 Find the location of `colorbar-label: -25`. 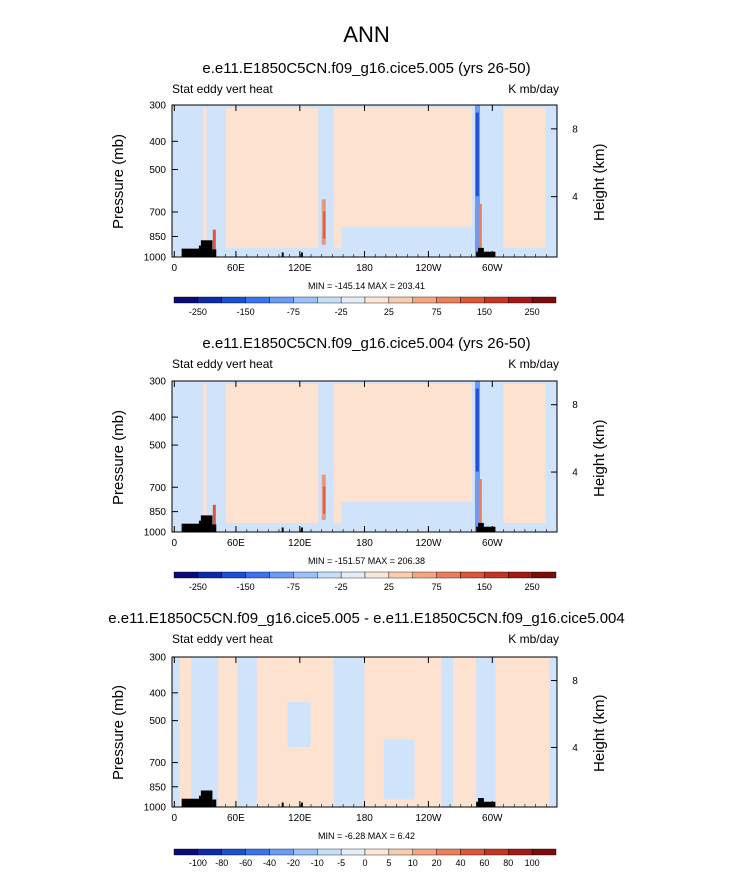

colorbar-label: -25 is located at coordinates (341, 312).